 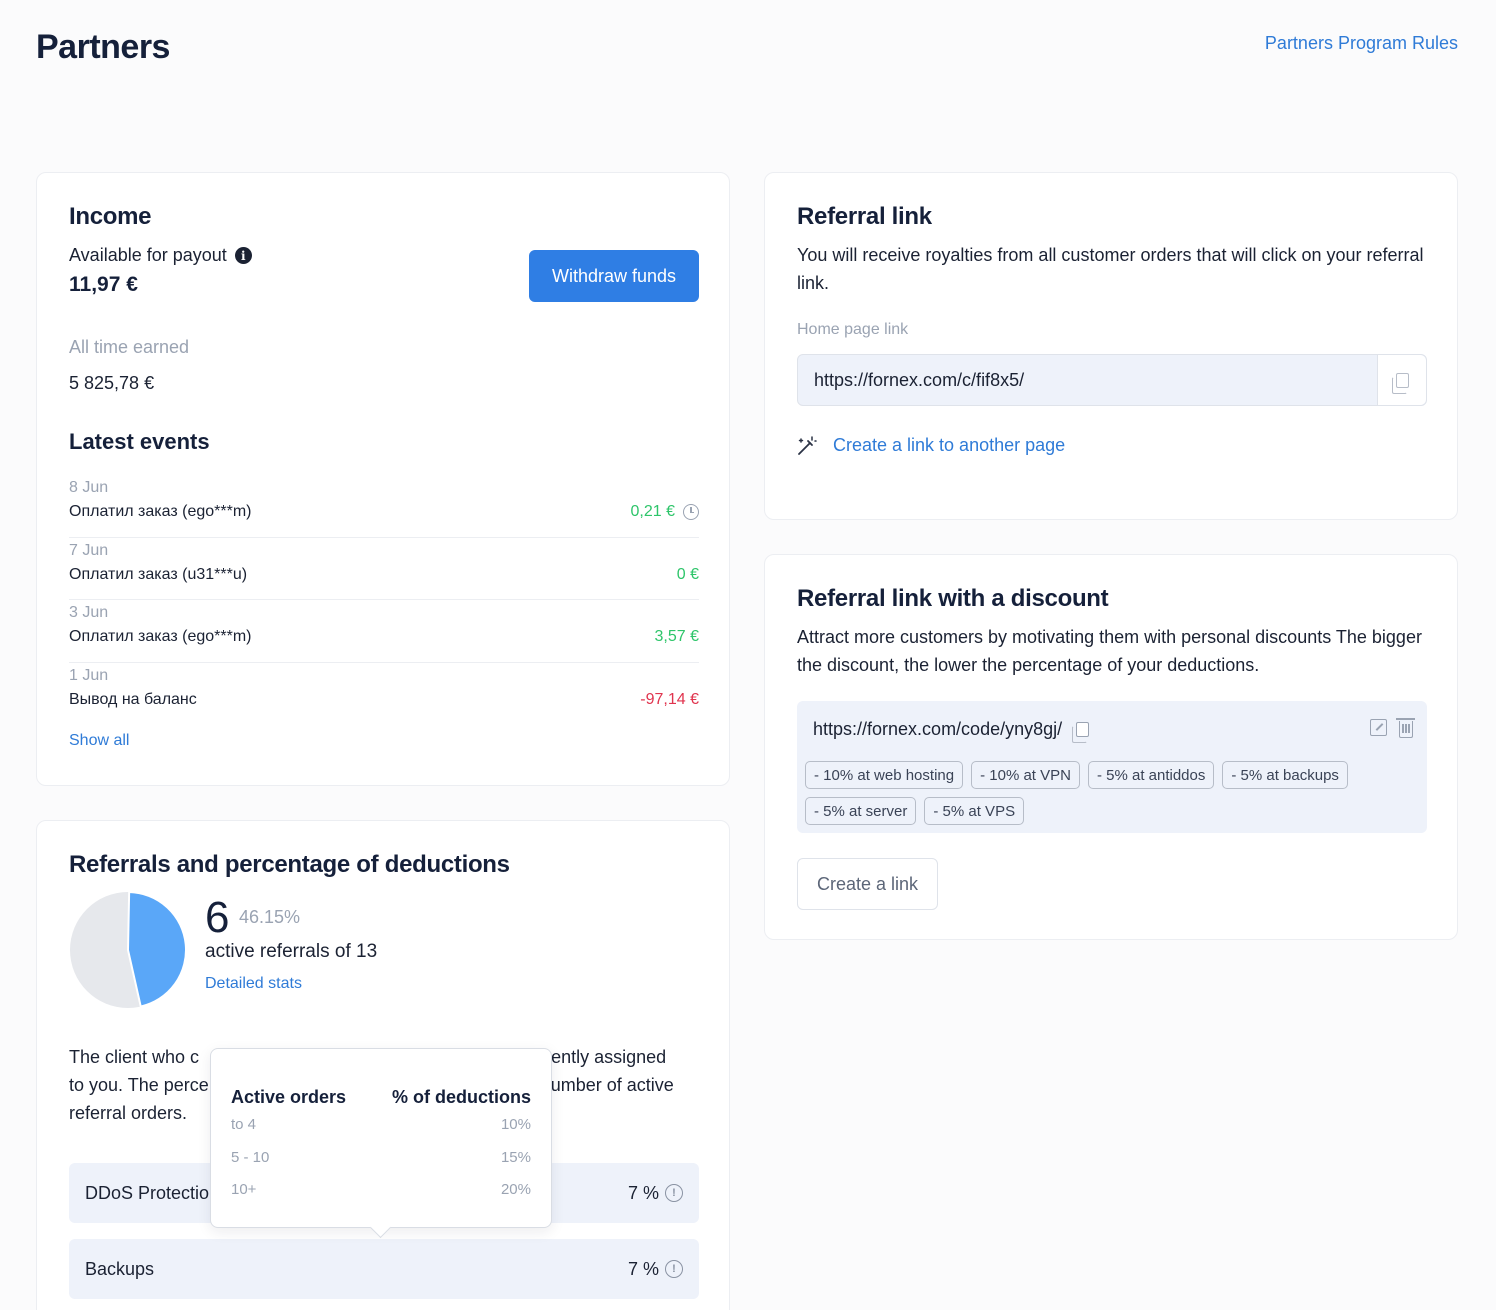 I want to click on copy-link-button, so click(x=1401, y=380).